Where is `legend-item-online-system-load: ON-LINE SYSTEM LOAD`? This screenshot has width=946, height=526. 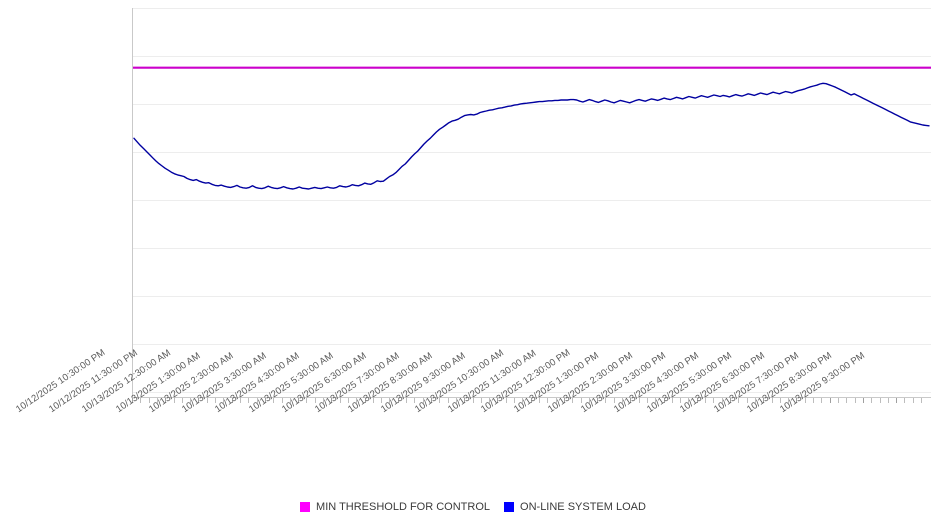 legend-item-online-system-load: ON-LINE SYSTEM LOAD is located at coordinates (575, 507).